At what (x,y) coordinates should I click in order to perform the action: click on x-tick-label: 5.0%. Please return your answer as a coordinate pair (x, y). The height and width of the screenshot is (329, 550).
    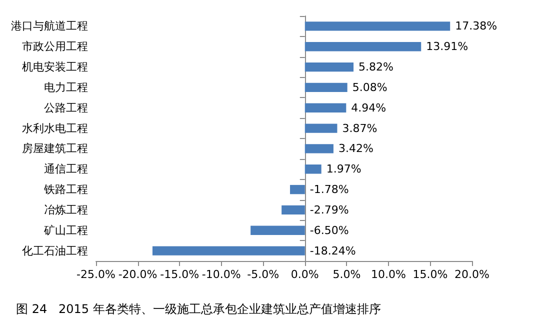
    Looking at the image, I should click on (346, 274).